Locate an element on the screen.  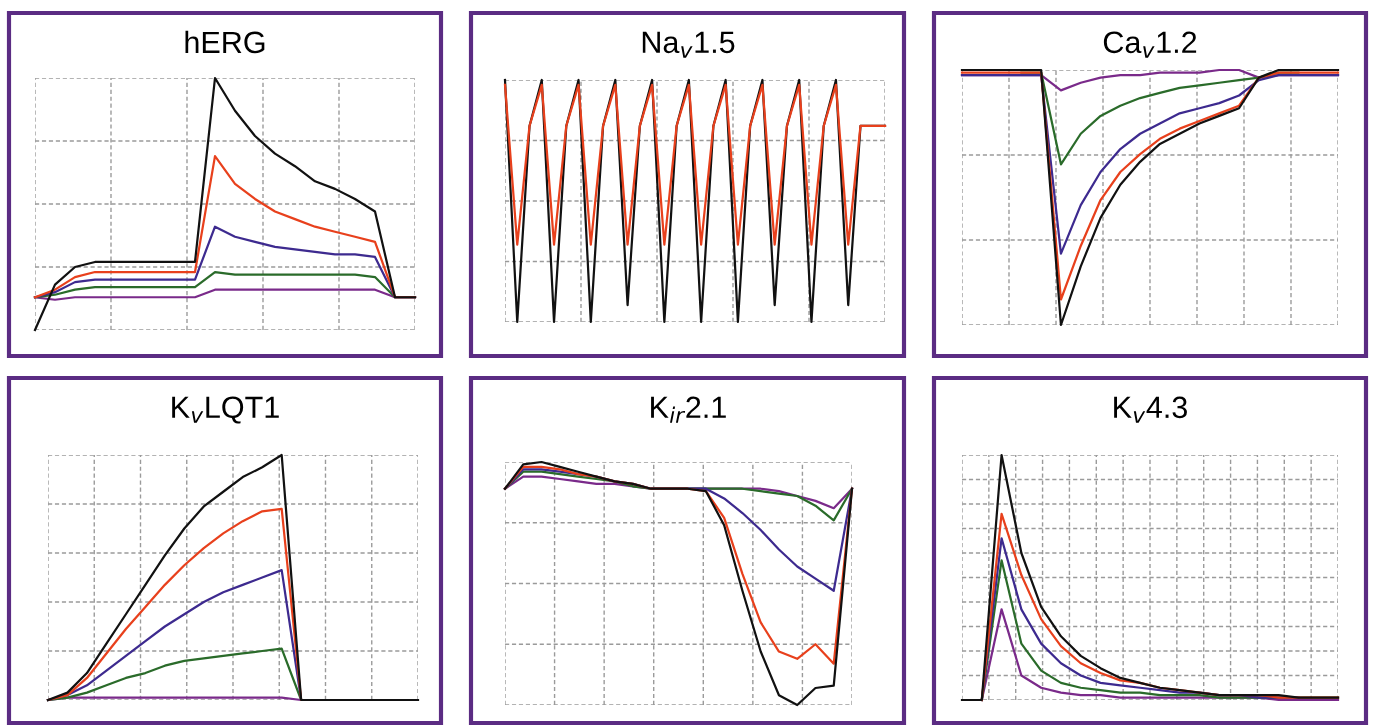
chart-title: hERG is located at coordinates (225, 42).